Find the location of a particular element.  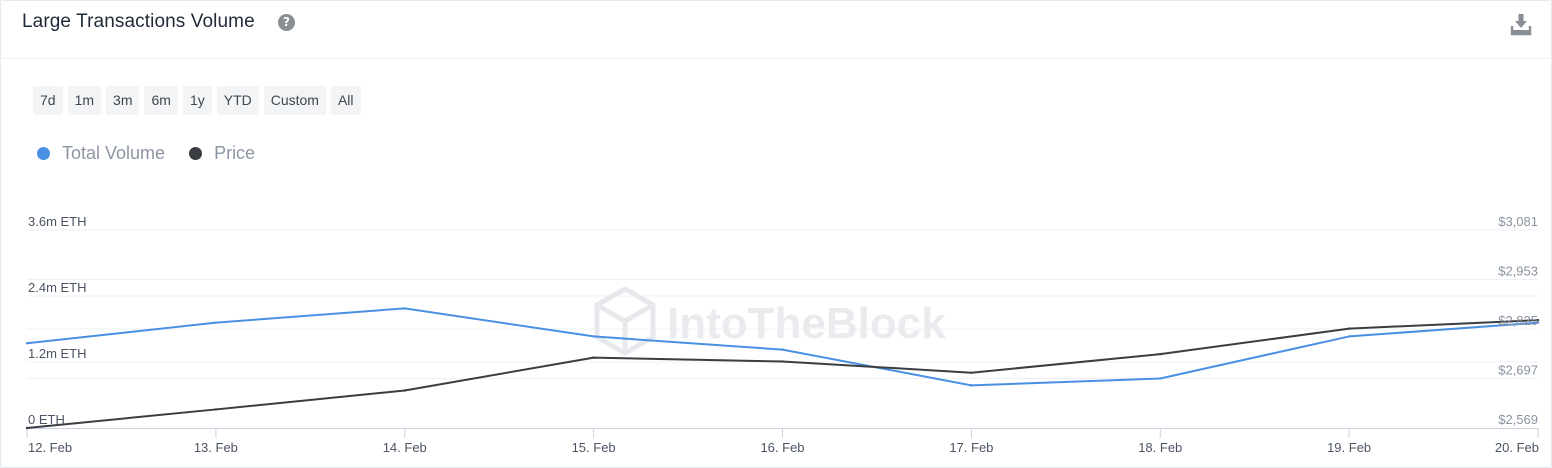

legend: Total Volume Price is located at coordinates (158, 153).